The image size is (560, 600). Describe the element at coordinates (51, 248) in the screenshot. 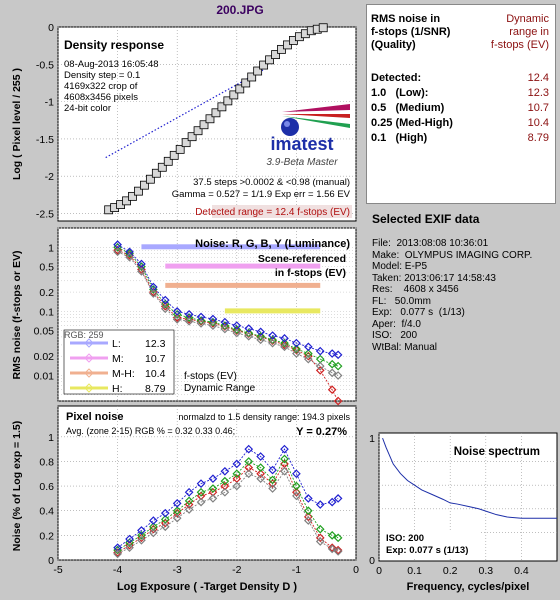

I see `noise-ytick-label: 1` at that location.